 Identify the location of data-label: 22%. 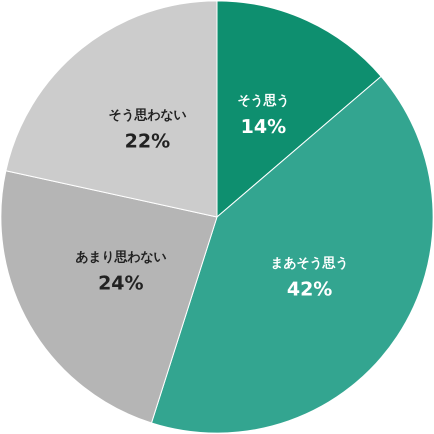
(147, 141).